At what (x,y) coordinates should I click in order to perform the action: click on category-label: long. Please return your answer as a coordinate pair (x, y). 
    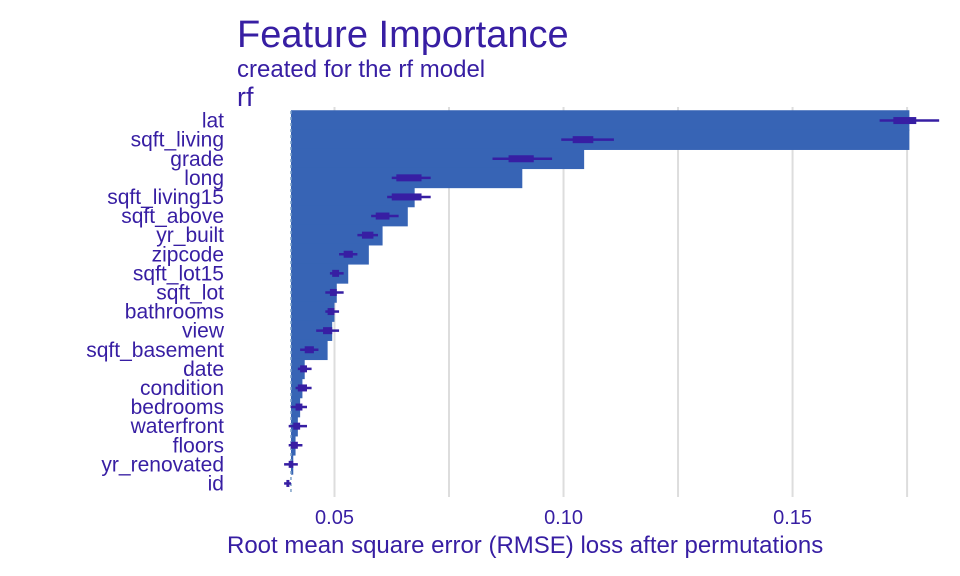
    Looking at the image, I should click on (204, 178).